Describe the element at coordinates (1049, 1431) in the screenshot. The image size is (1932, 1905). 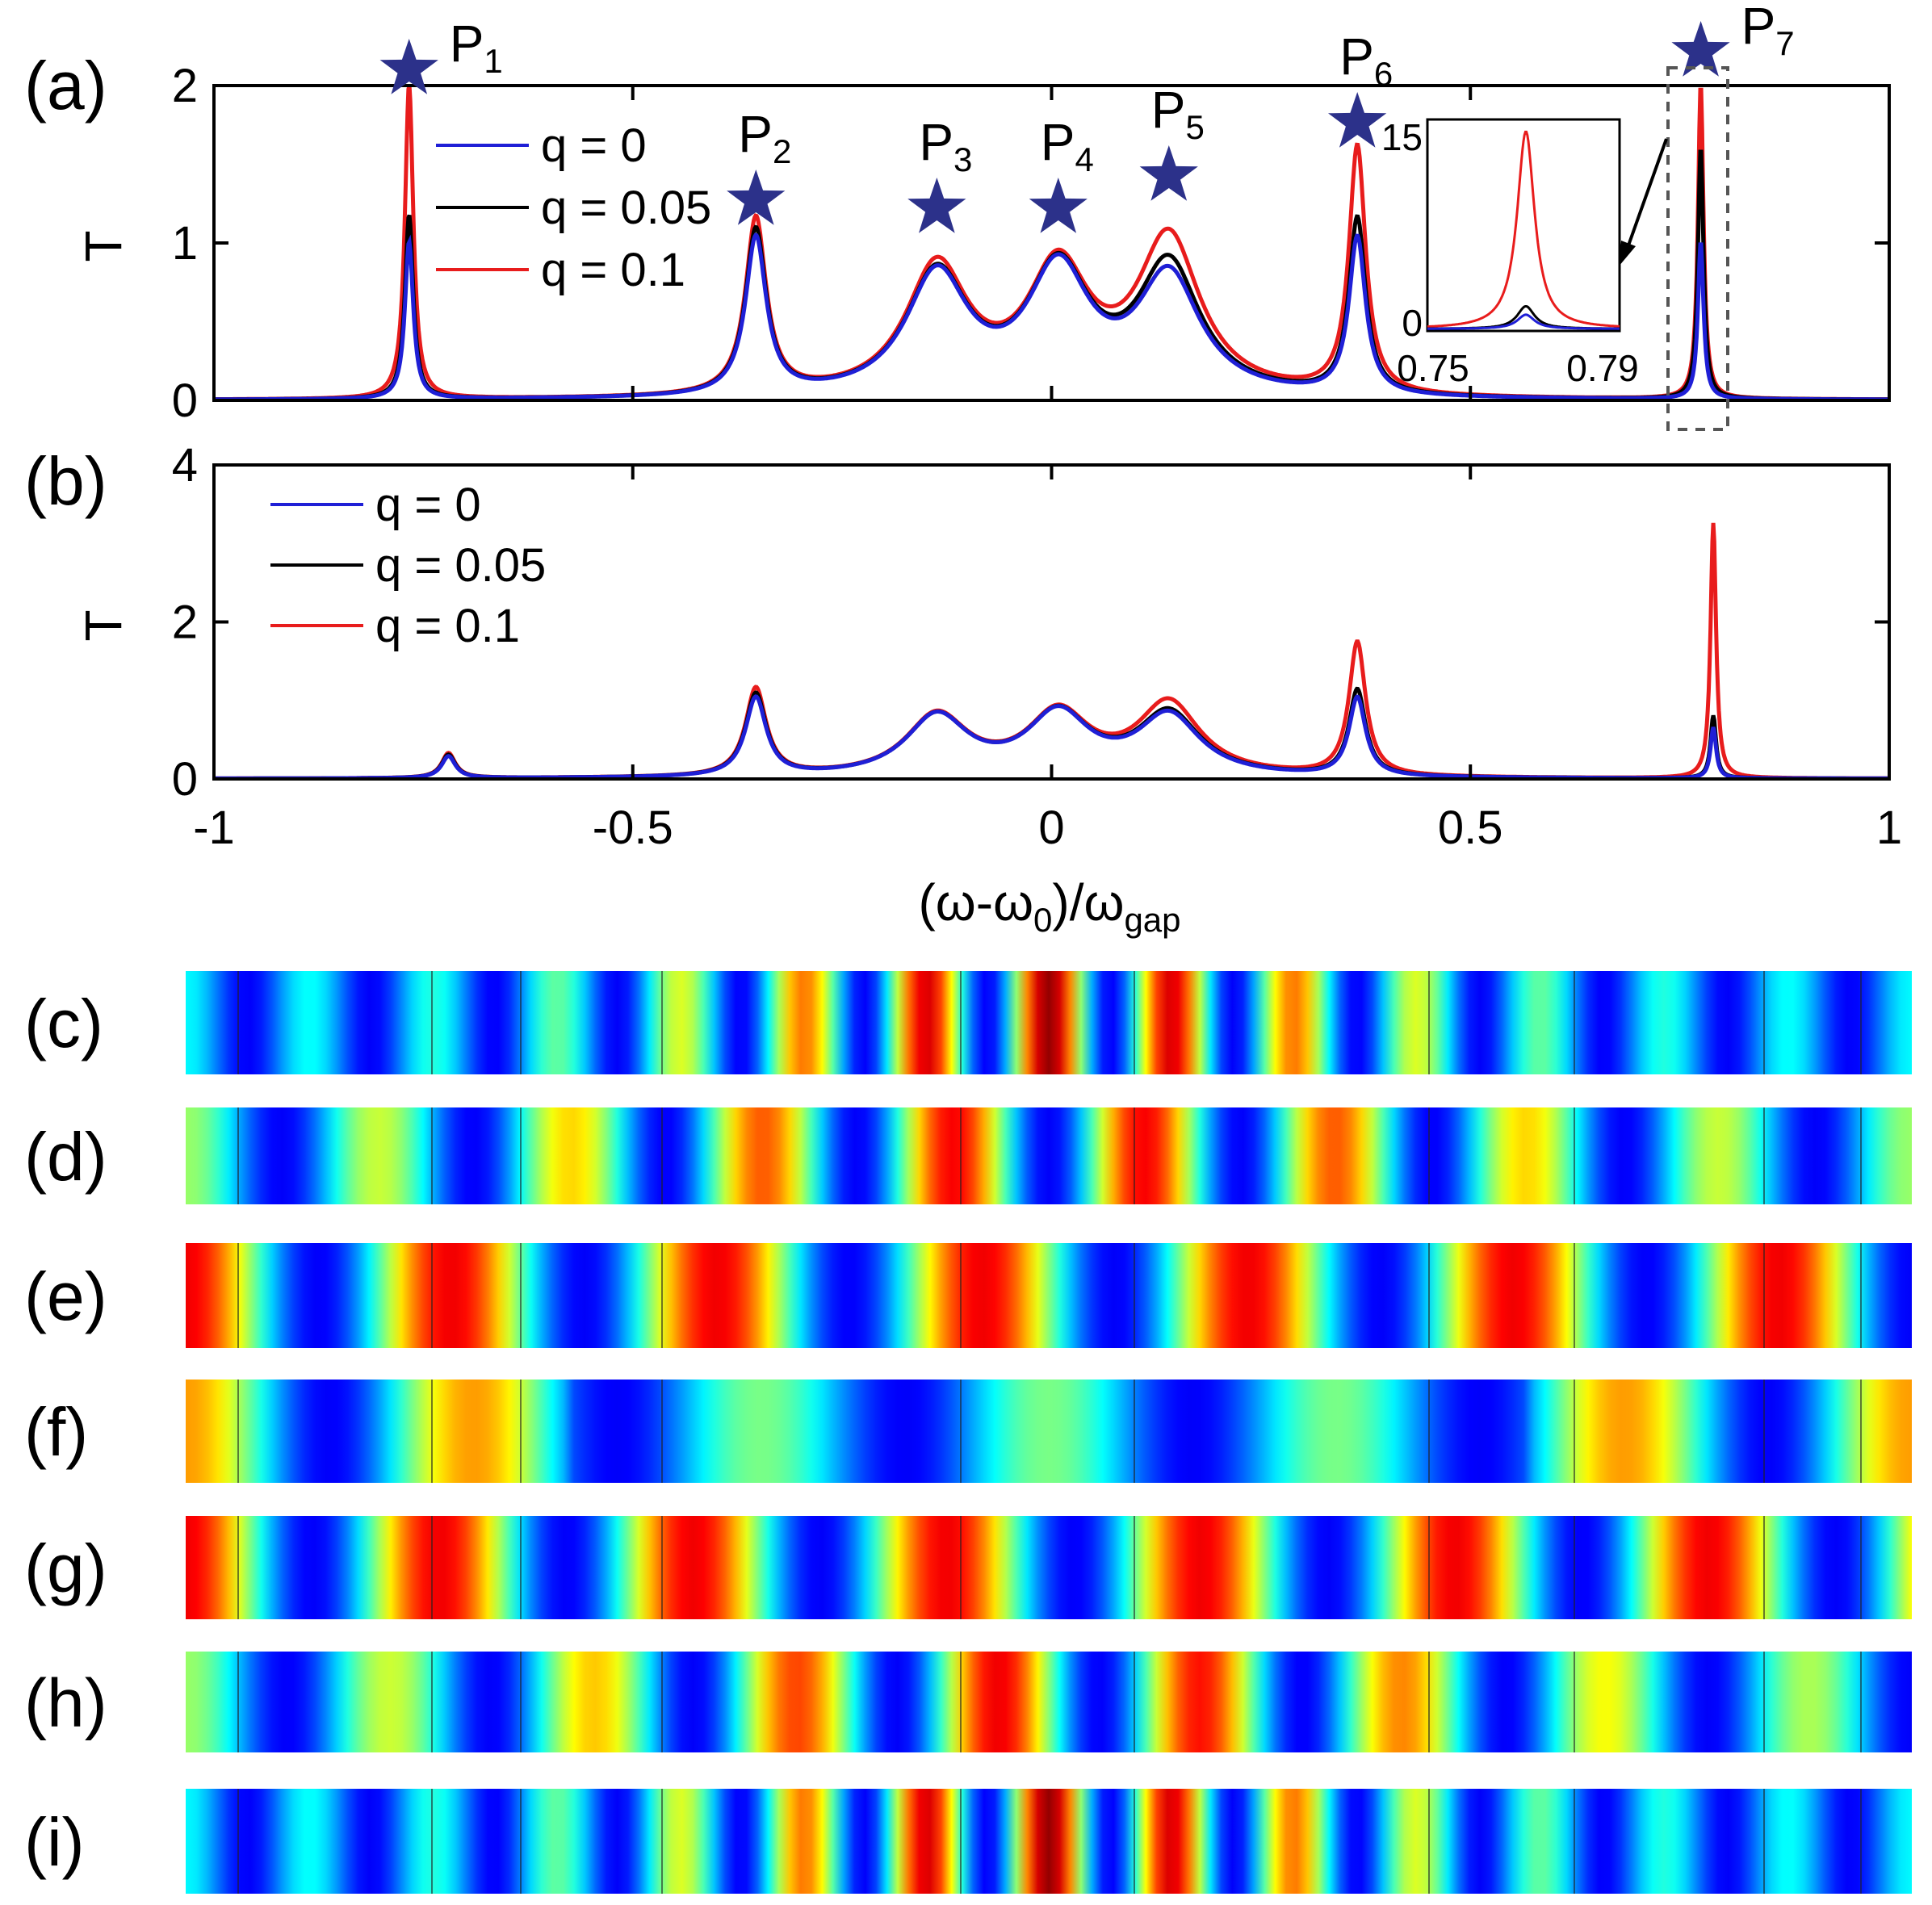
I see `field-map-f` at that location.